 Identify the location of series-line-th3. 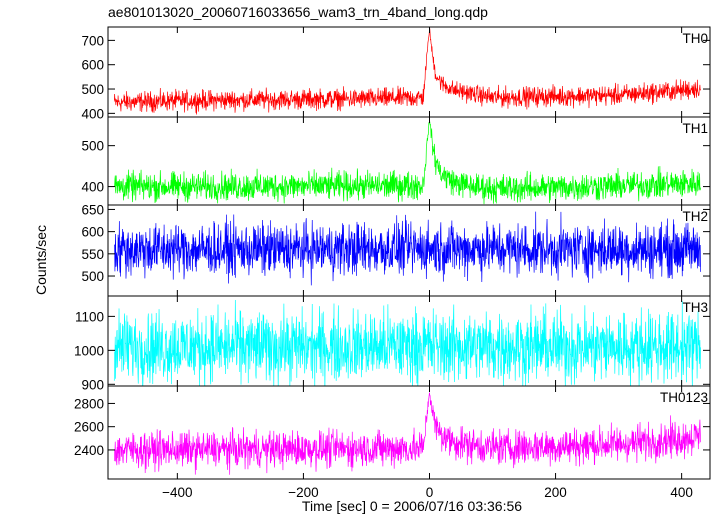
(407, 343).